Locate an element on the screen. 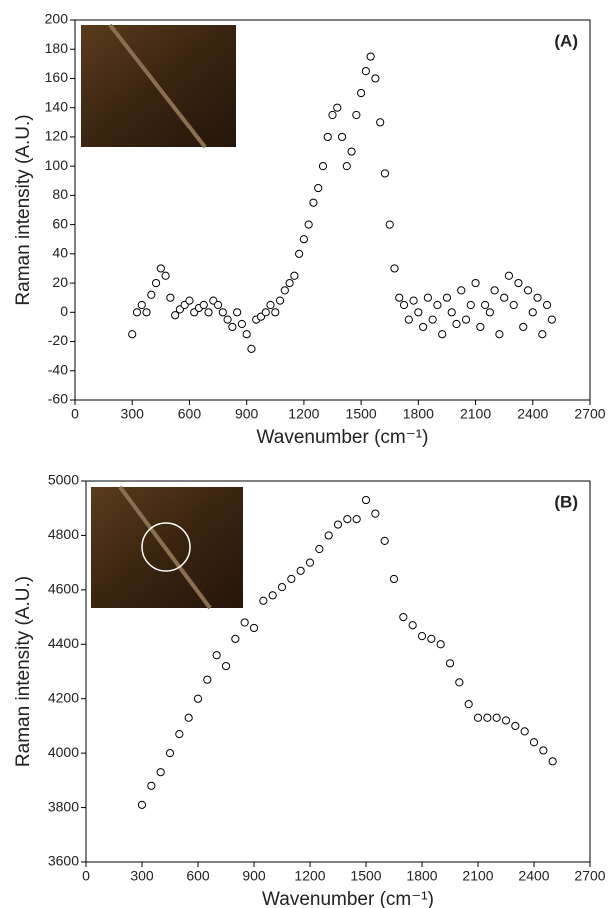 This screenshot has height=908, width=616. y-tick-label: 3800 is located at coordinates (63, 806).